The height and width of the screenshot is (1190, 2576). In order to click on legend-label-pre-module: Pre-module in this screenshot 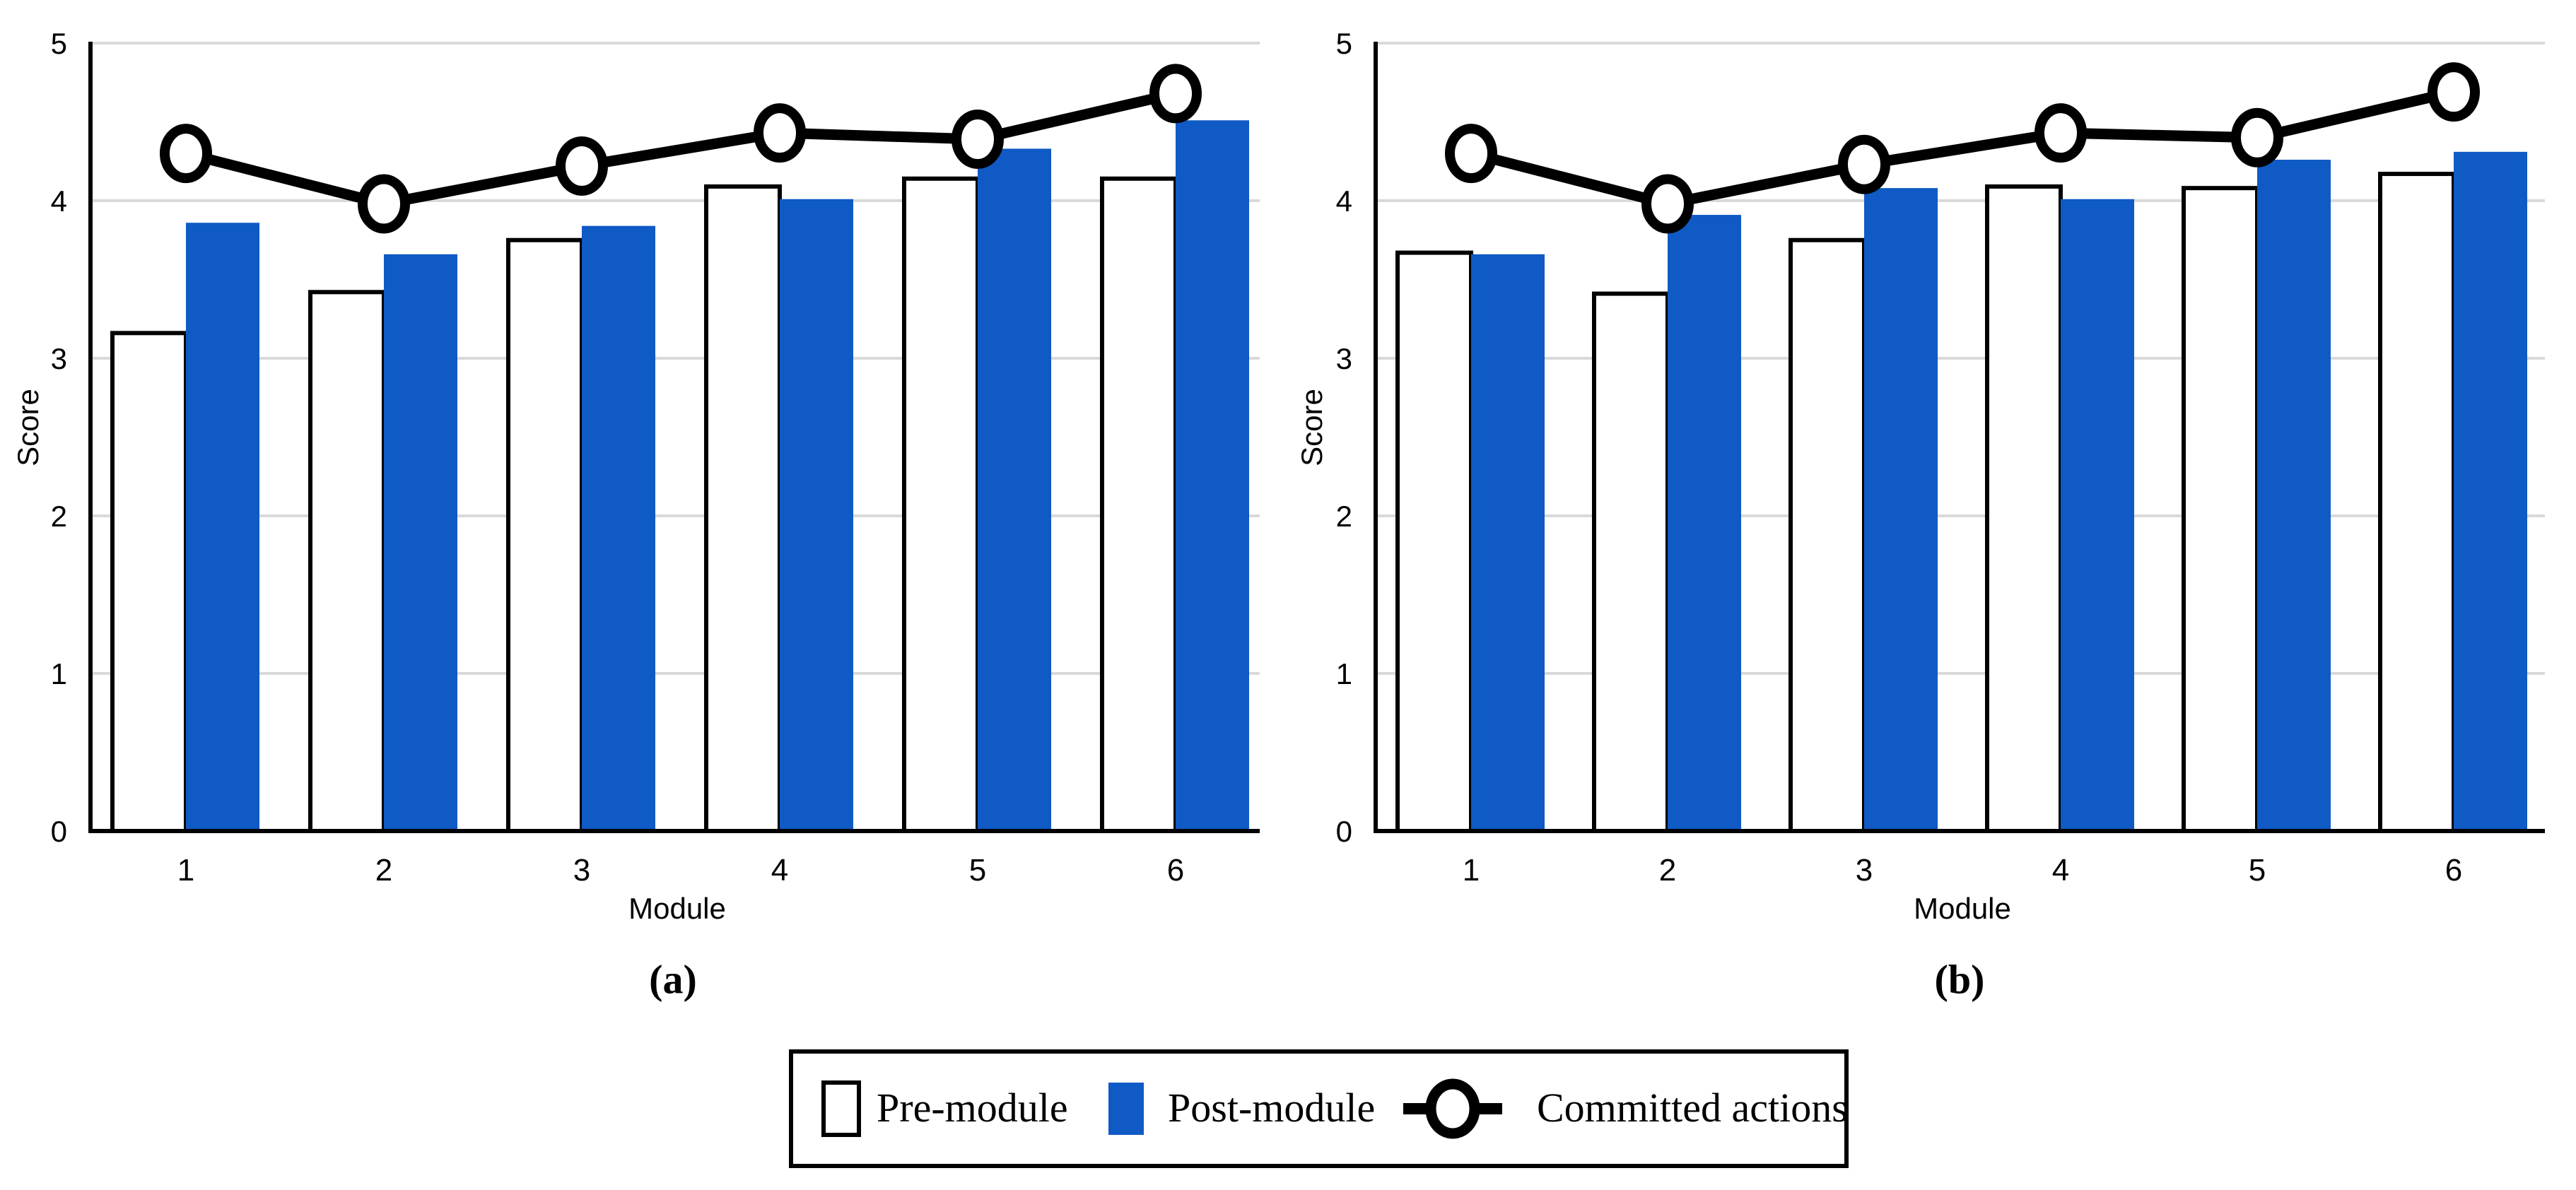, I will do `click(973, 1107)`.